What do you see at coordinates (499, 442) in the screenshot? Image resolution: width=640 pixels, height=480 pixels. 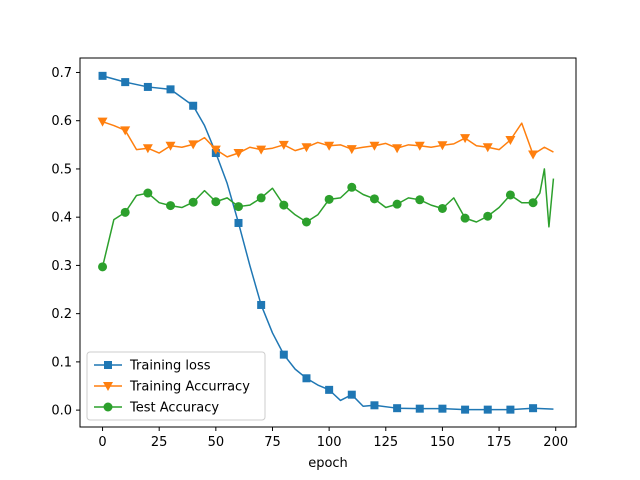 I see `x-tick-label: 175` at bounding box center [499, 442].